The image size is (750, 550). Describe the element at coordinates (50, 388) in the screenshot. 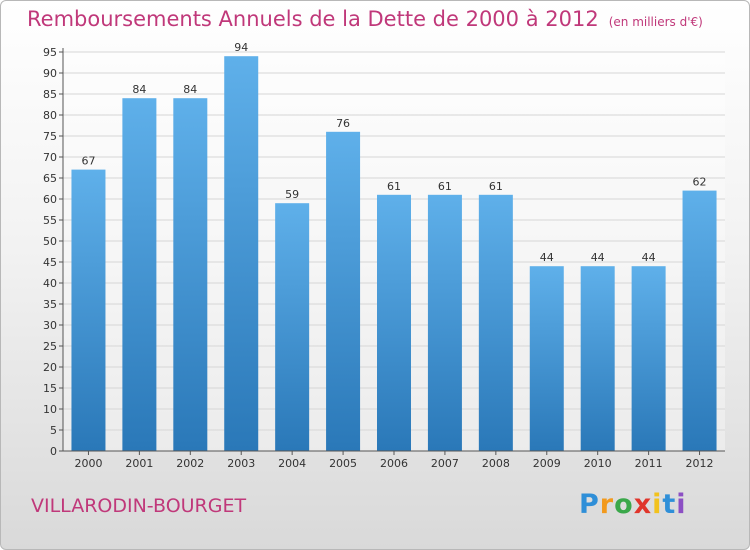

I see `y-tick-label: 15` at that location.